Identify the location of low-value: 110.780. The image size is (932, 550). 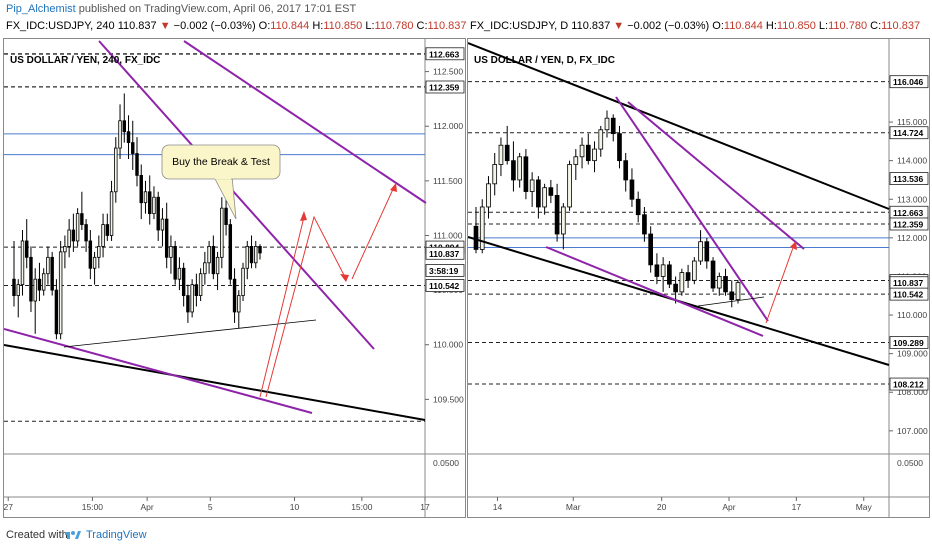
(848, 26).